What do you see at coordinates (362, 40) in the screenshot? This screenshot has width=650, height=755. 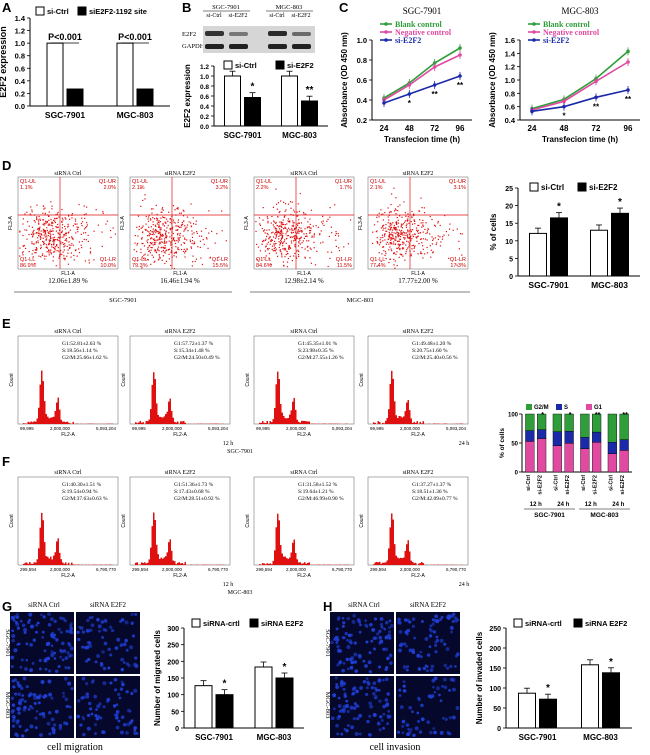 I see `y-tick-label: 1.0` at bounding box center [362, 40].